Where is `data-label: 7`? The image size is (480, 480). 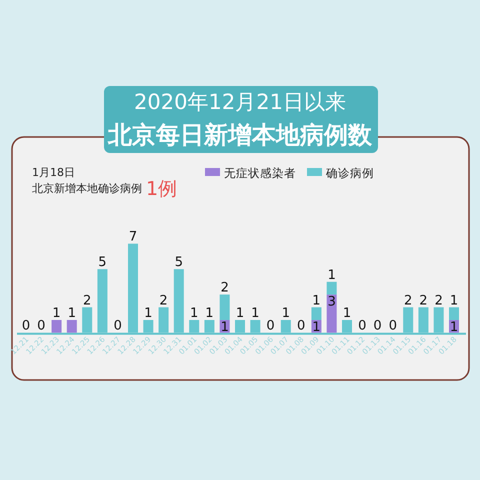 data-label: 7 is located at coordinates (133, 237).